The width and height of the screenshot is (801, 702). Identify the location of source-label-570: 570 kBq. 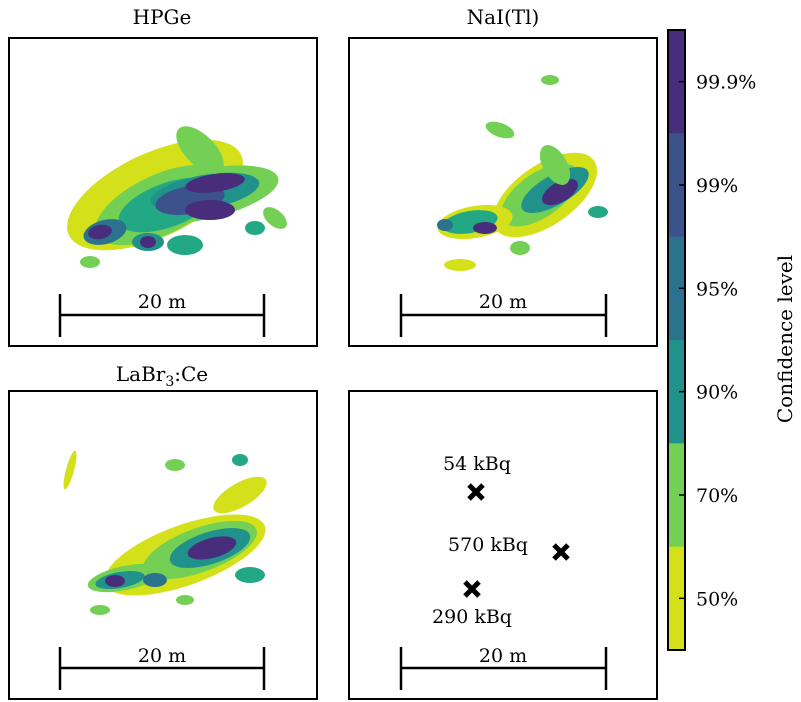
(488, 545).